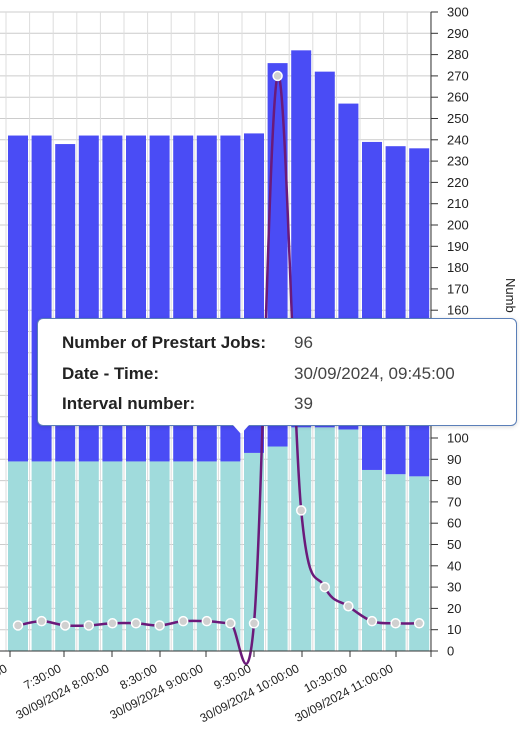  I want to click on y-tick-label: 200, so click(458, 225).